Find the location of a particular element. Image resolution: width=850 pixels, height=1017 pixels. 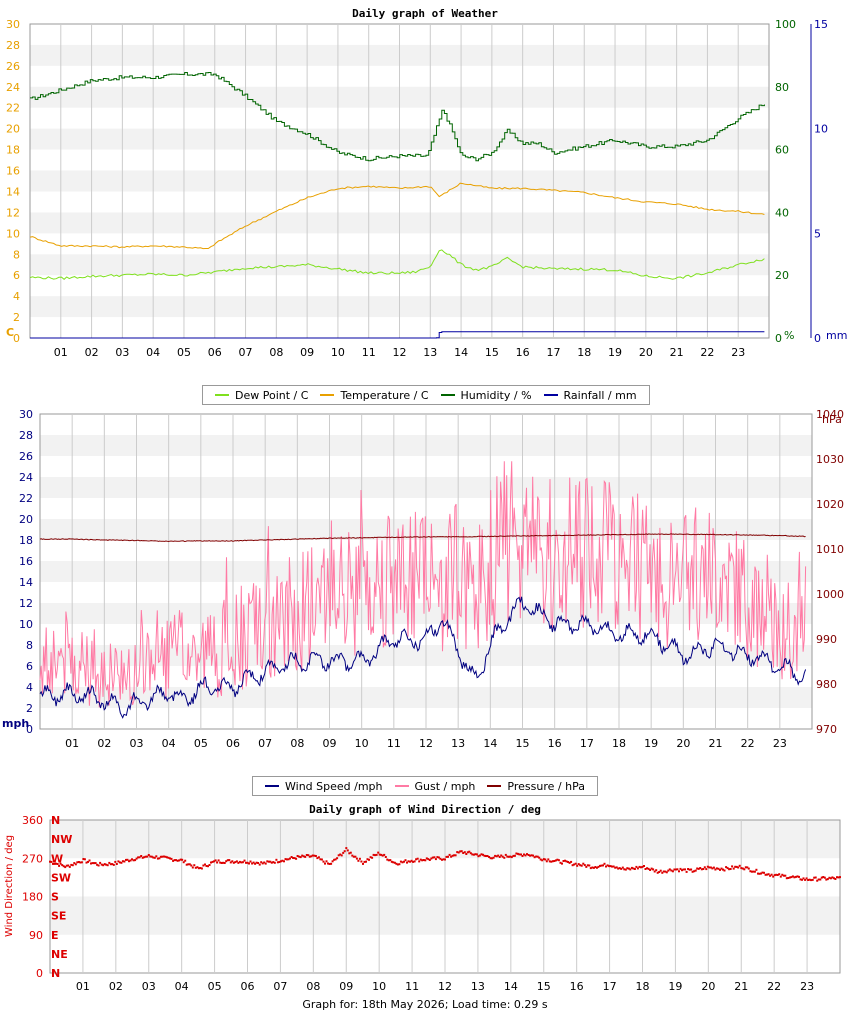

wind-tick-label: 22 is located at coordinates (26, 498).